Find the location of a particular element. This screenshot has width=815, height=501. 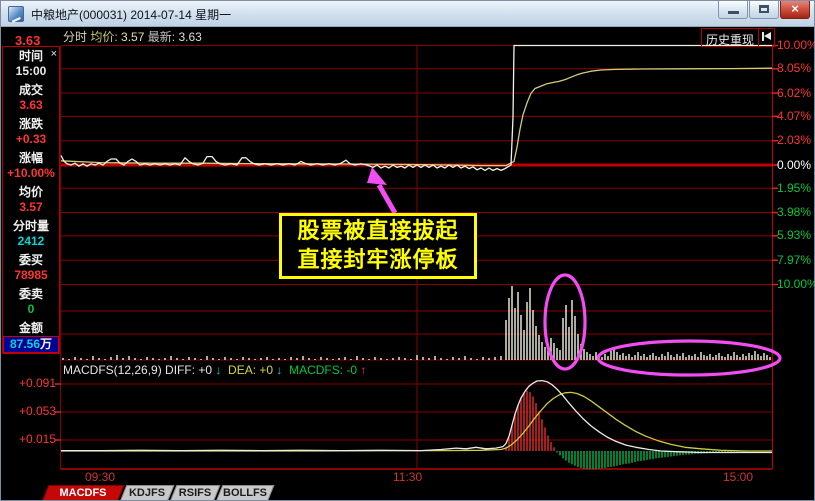

macd-header-part: ↓ is located at coordinates (218, 370).